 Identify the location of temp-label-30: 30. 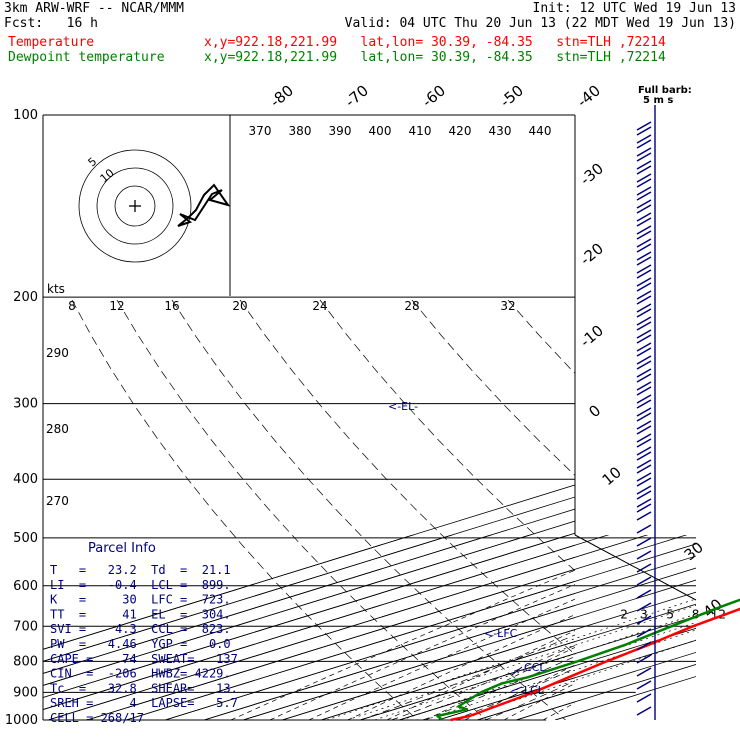
(694, 551).